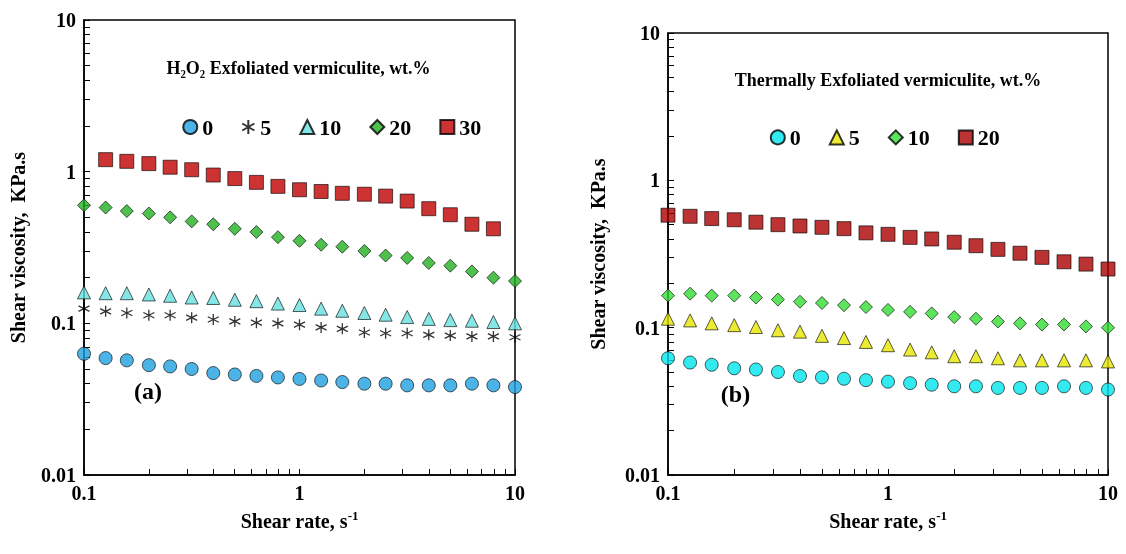  What do you see at coordinates (63, 323) in the screenshot?
I see `y-tick-label: 0.1` at bounding box center [63, 323].